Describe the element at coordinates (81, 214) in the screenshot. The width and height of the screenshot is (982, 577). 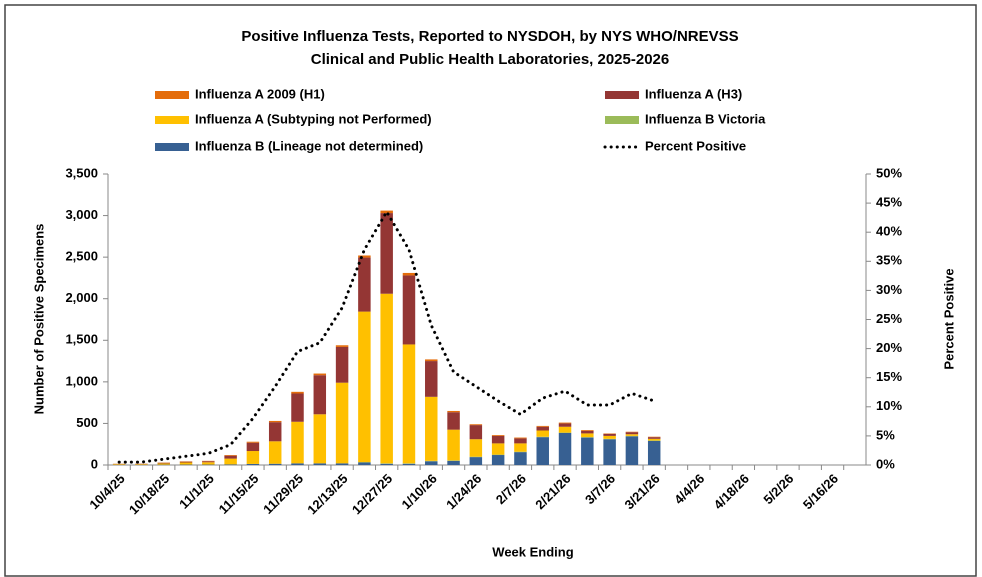
I see `y-tick-label: 3,000` at that location.